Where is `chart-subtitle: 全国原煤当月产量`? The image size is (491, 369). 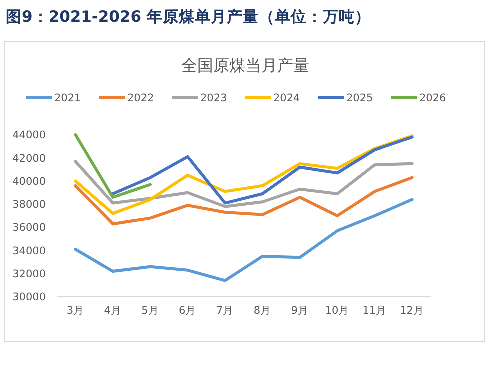
chart-subtitle: 全国原煤当月产量 is located at coordinates (246, 65).